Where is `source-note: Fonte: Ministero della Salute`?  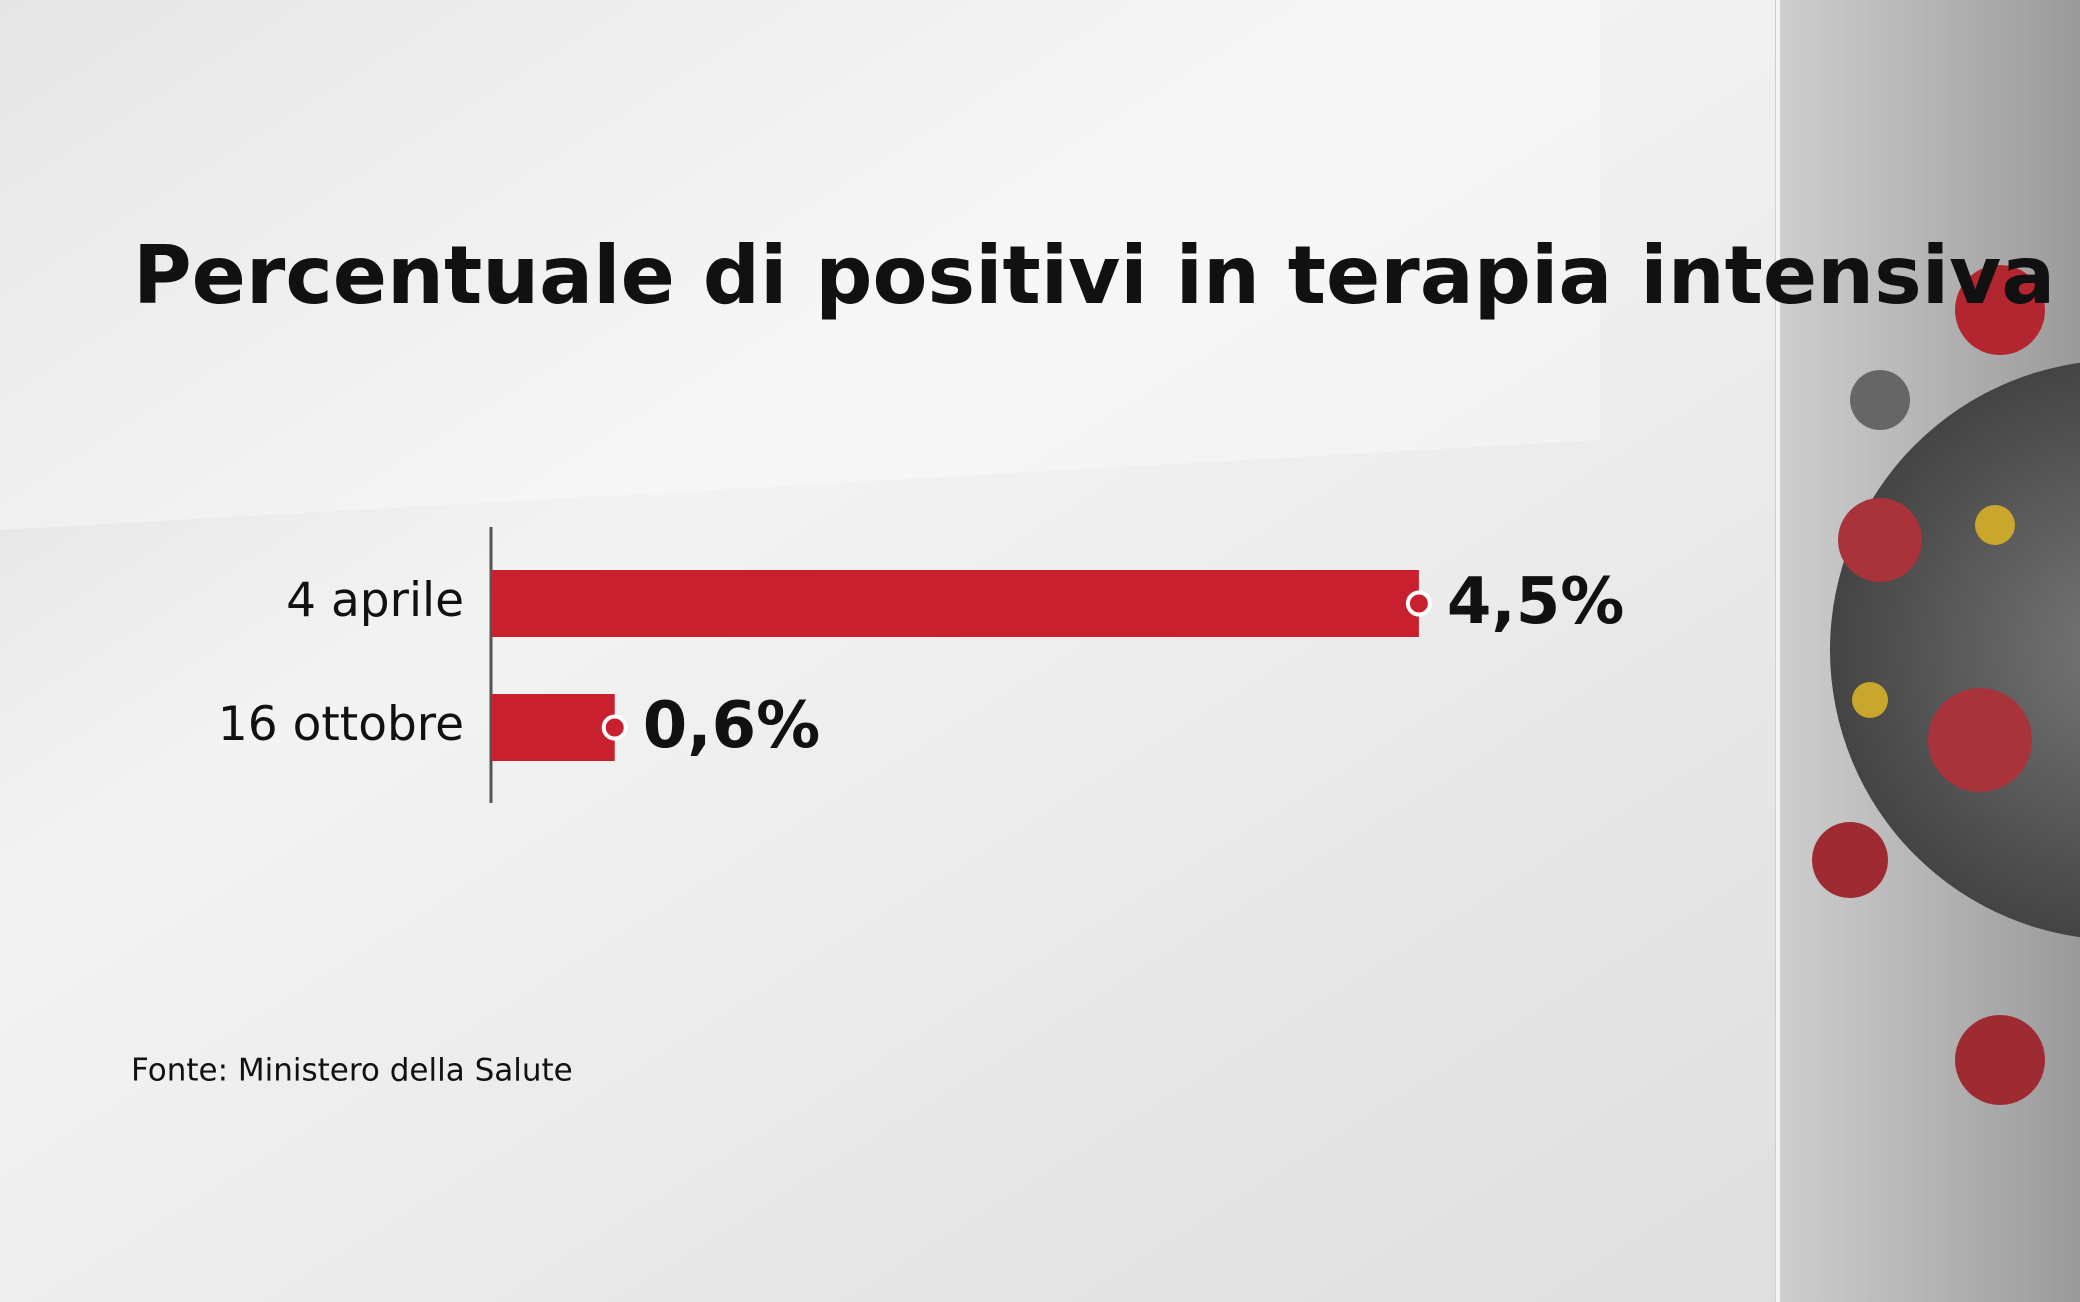 source-note: Fonte: Ministero della Salute is located at coordinates (352, 1071).